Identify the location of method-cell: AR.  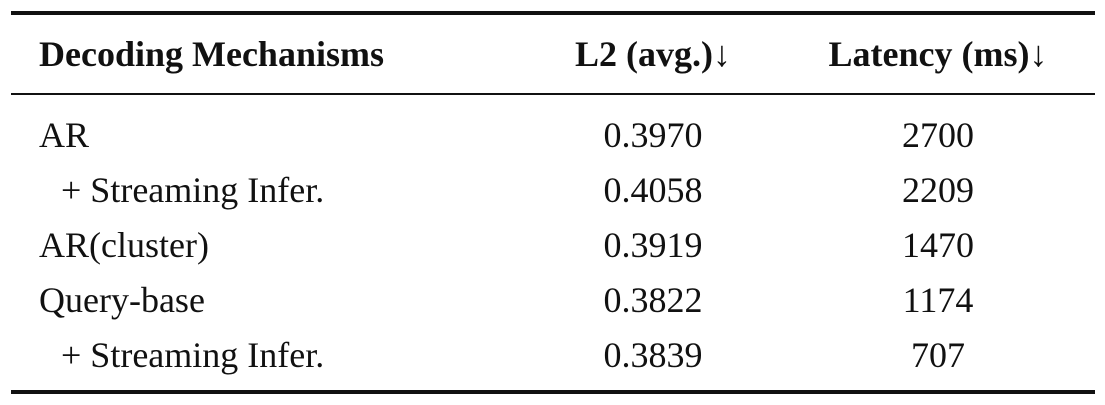
(64, 134).